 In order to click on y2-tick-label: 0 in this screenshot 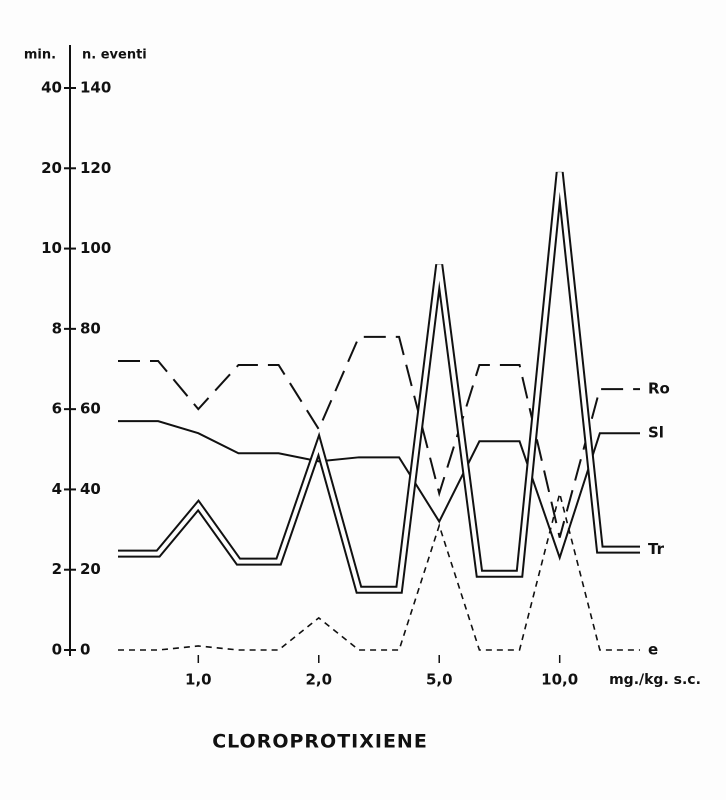, I will do `click(57, 650)`.